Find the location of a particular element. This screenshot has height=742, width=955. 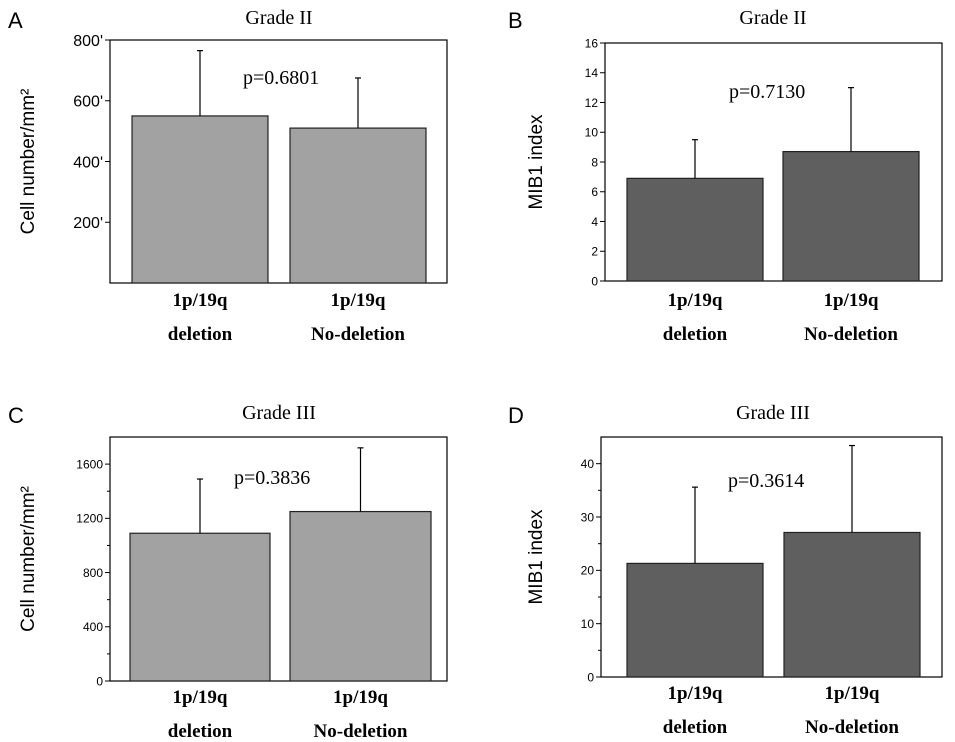

y-tick-label: 4 is located at coordinates (594, 222).